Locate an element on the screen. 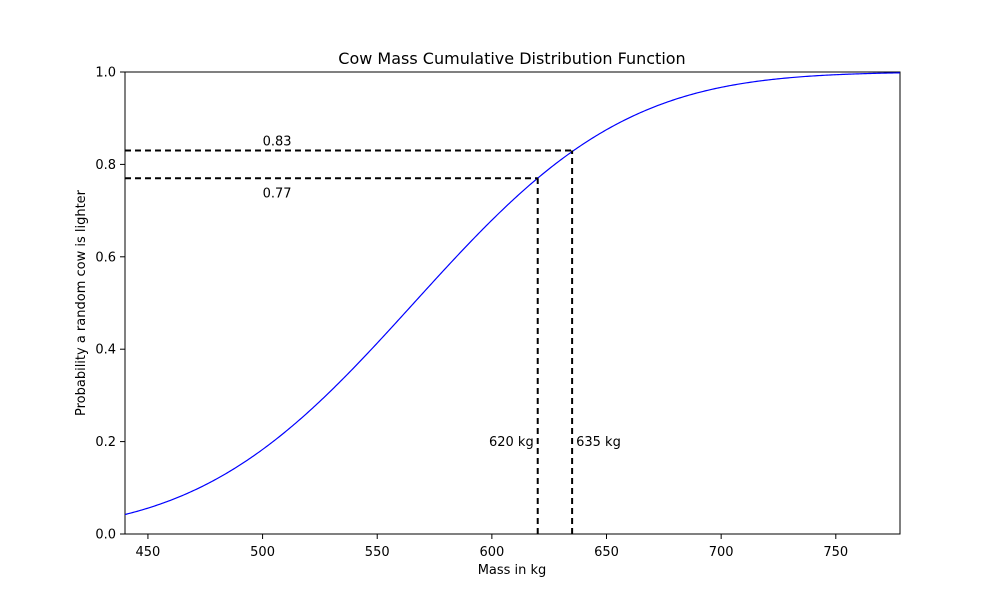 Image resolution: width=1000 pixels, height=600 pixels. x-tick-label: 550 is located at coordinates (377, 552).